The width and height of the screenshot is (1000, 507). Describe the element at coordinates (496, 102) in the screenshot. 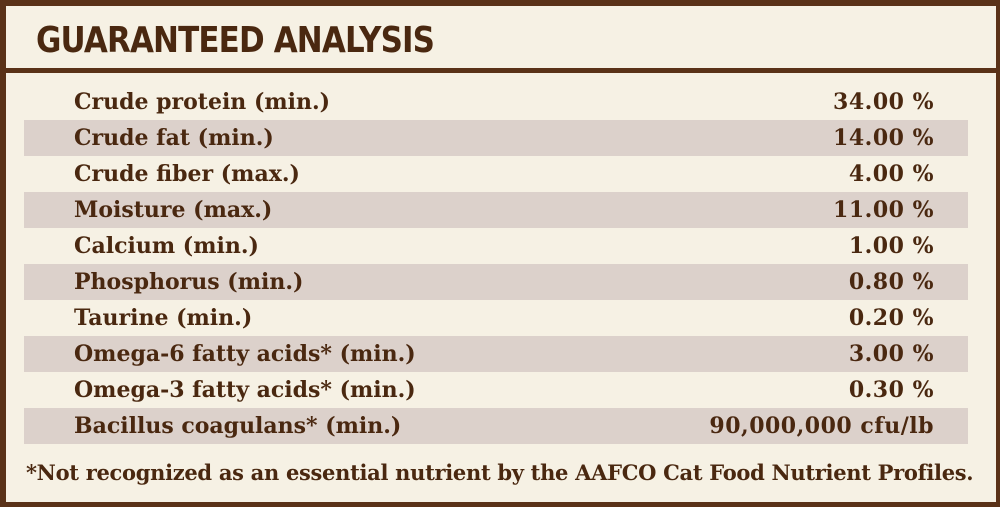

I see `table-row: Crude protein (min.) 34.00 %` at that location.